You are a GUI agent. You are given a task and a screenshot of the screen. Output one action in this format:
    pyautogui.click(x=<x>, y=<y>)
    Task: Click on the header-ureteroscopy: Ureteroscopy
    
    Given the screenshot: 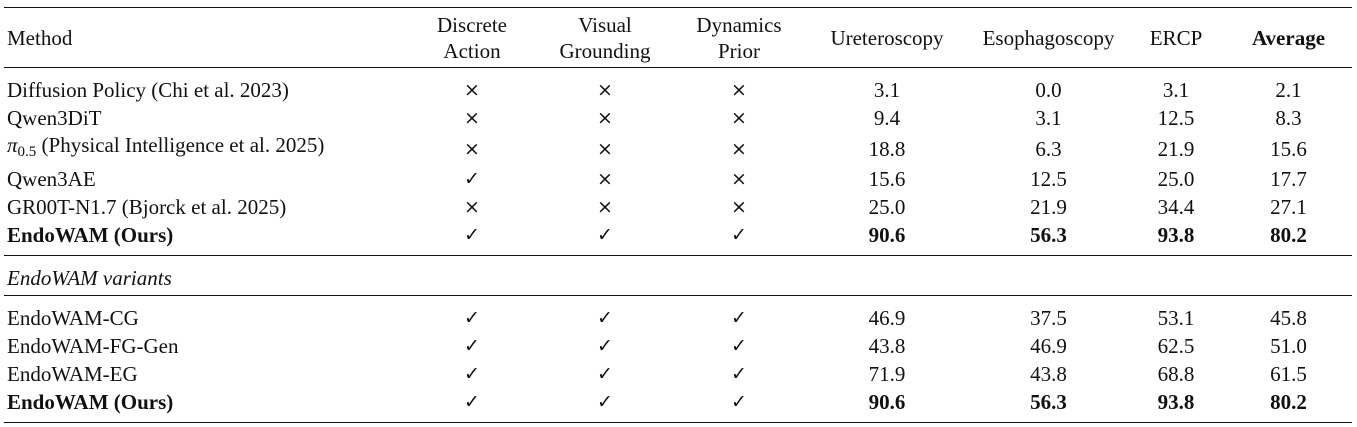 What is the action you would take?
    pyautogui.click(x=887, y=38)
    